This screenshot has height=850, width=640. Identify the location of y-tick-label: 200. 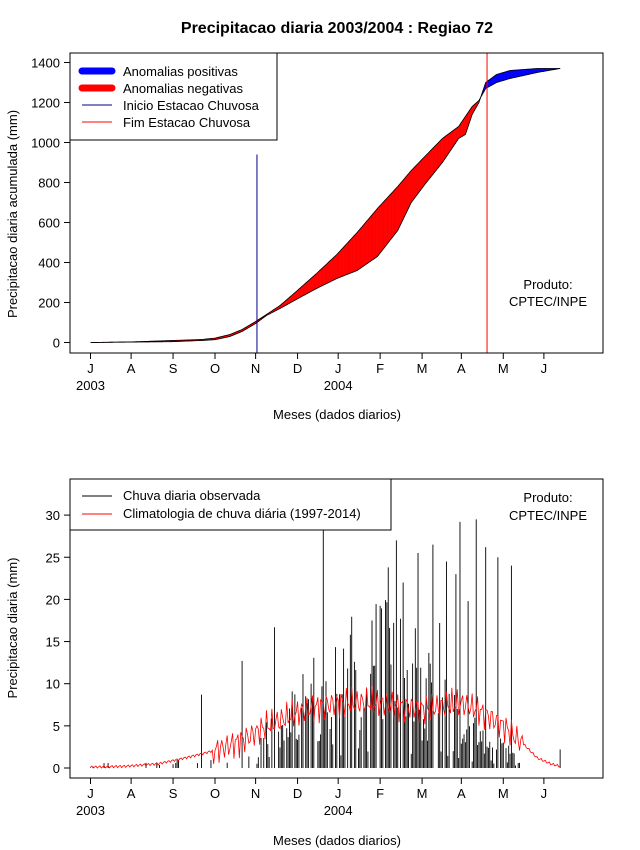
(49, 303).